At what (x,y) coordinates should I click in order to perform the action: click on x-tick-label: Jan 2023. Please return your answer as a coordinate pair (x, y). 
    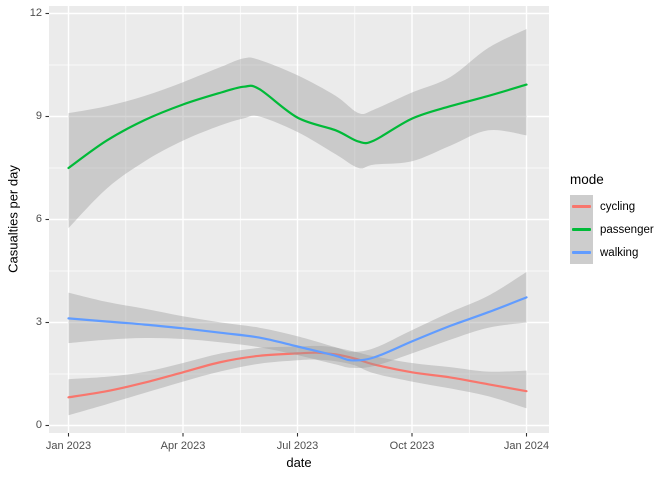
    Looking at the image, I should click on (68, 446).